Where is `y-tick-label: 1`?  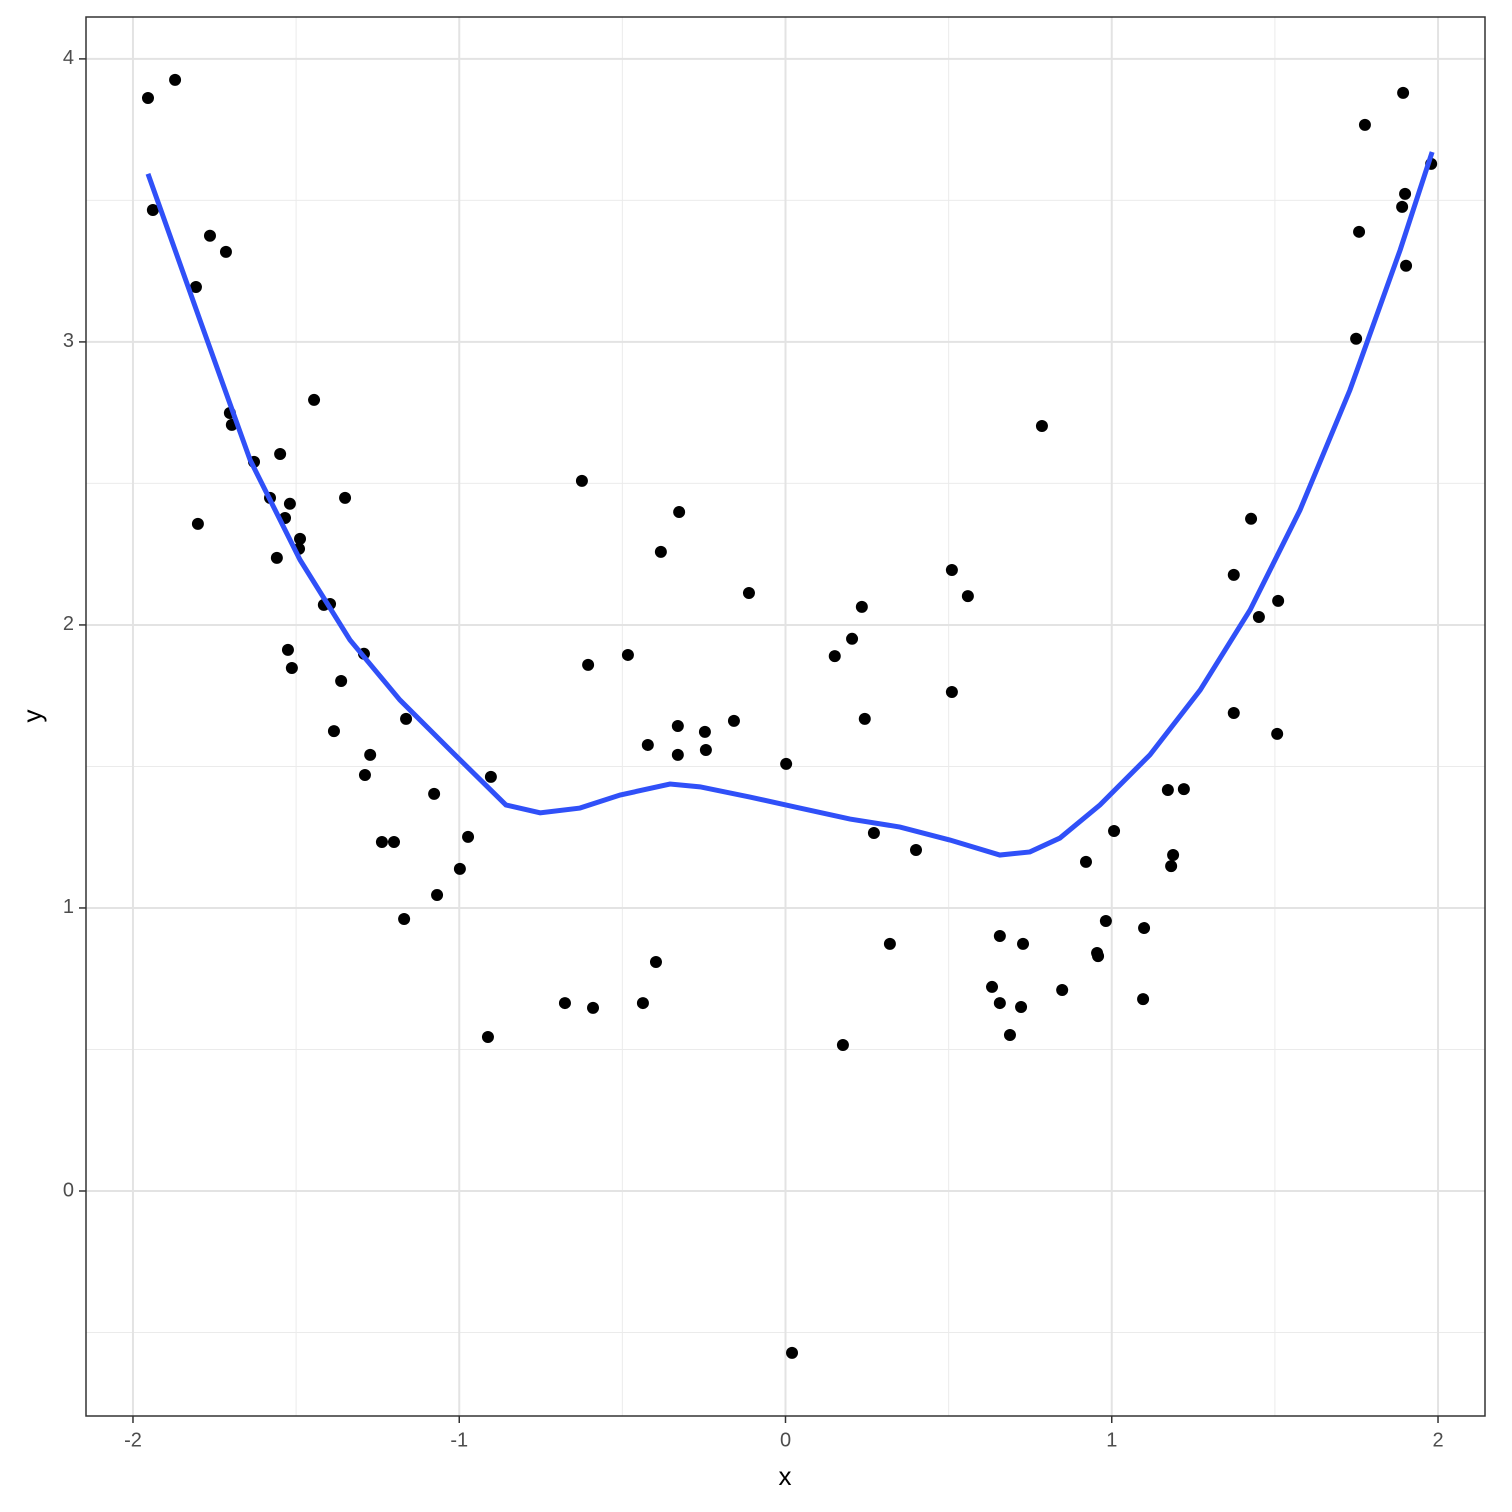 y-tick-label: 1 is located at coordinates (68, 907).